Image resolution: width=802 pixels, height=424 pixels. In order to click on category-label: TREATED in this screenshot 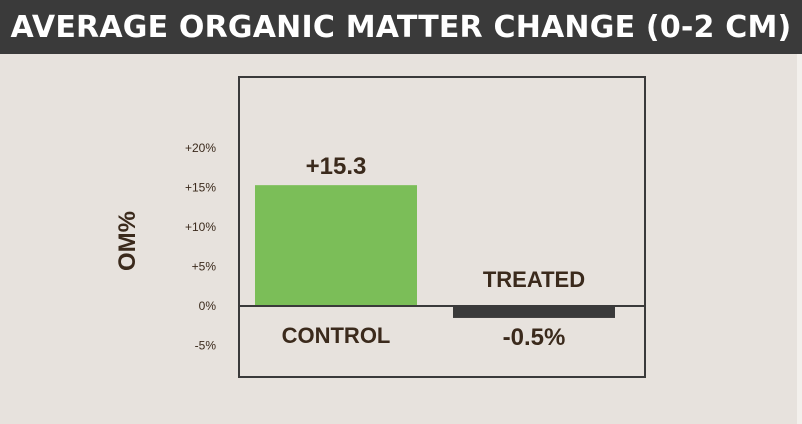, I will do `click(534, 279)`.